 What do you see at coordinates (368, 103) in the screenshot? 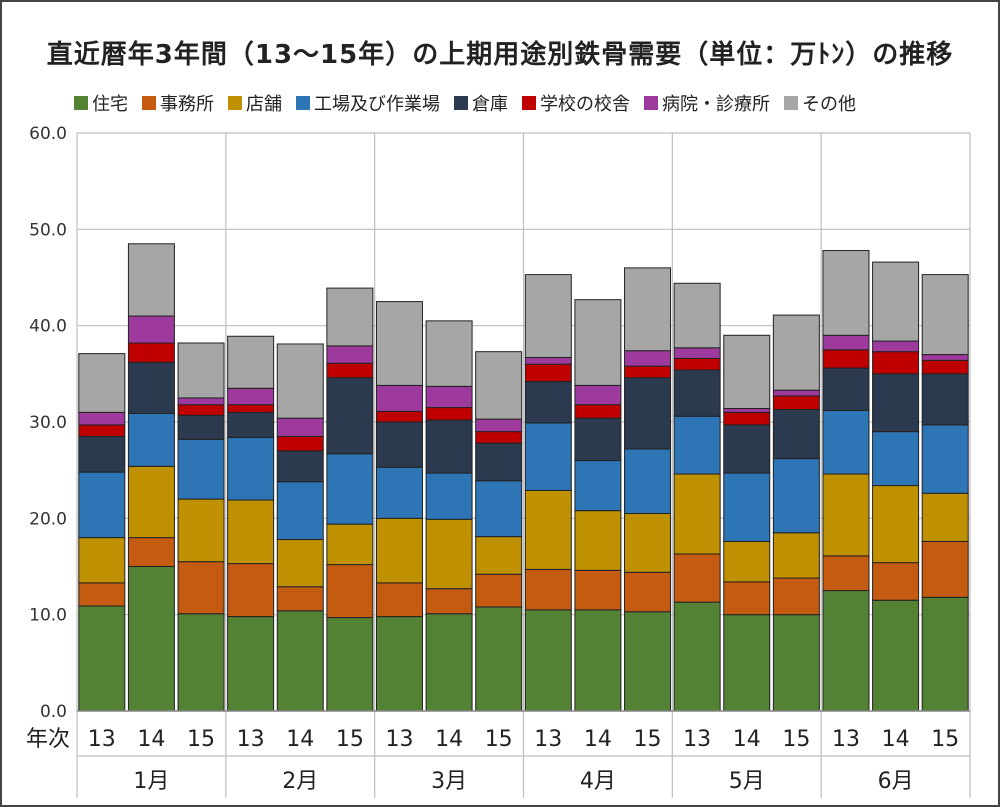
I see `legend-item: 工場及び作業場` at bounding box center [368, 103].